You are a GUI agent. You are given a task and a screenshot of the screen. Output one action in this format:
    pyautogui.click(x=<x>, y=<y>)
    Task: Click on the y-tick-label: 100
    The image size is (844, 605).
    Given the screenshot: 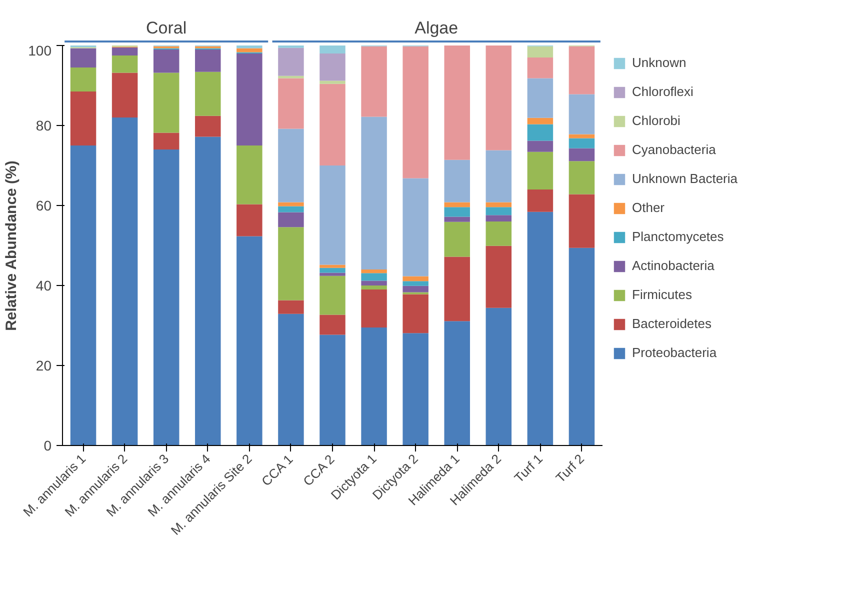 What is the action you would take?
    pyautogui.click(x=40, y=50)
    